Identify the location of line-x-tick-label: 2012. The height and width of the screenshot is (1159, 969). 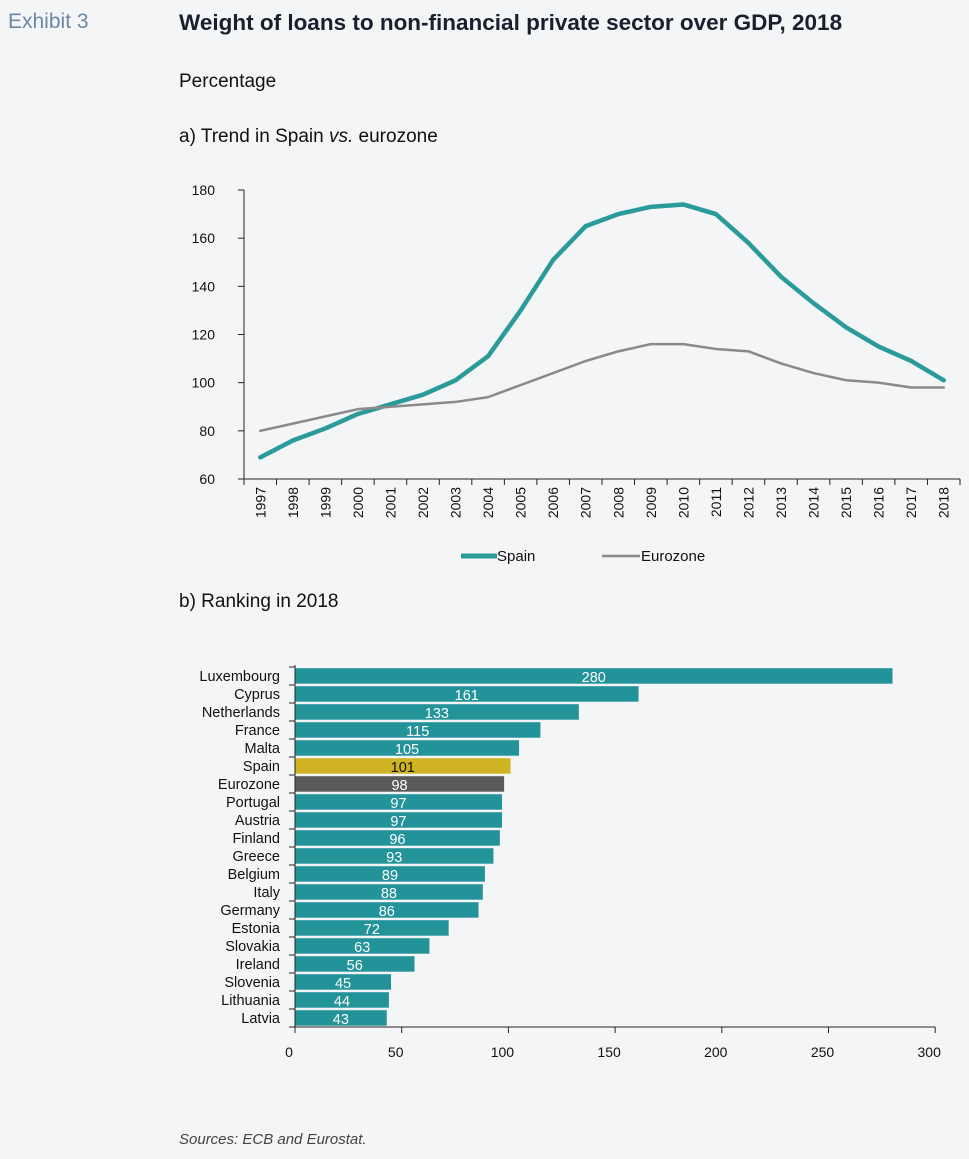
(748, 502).